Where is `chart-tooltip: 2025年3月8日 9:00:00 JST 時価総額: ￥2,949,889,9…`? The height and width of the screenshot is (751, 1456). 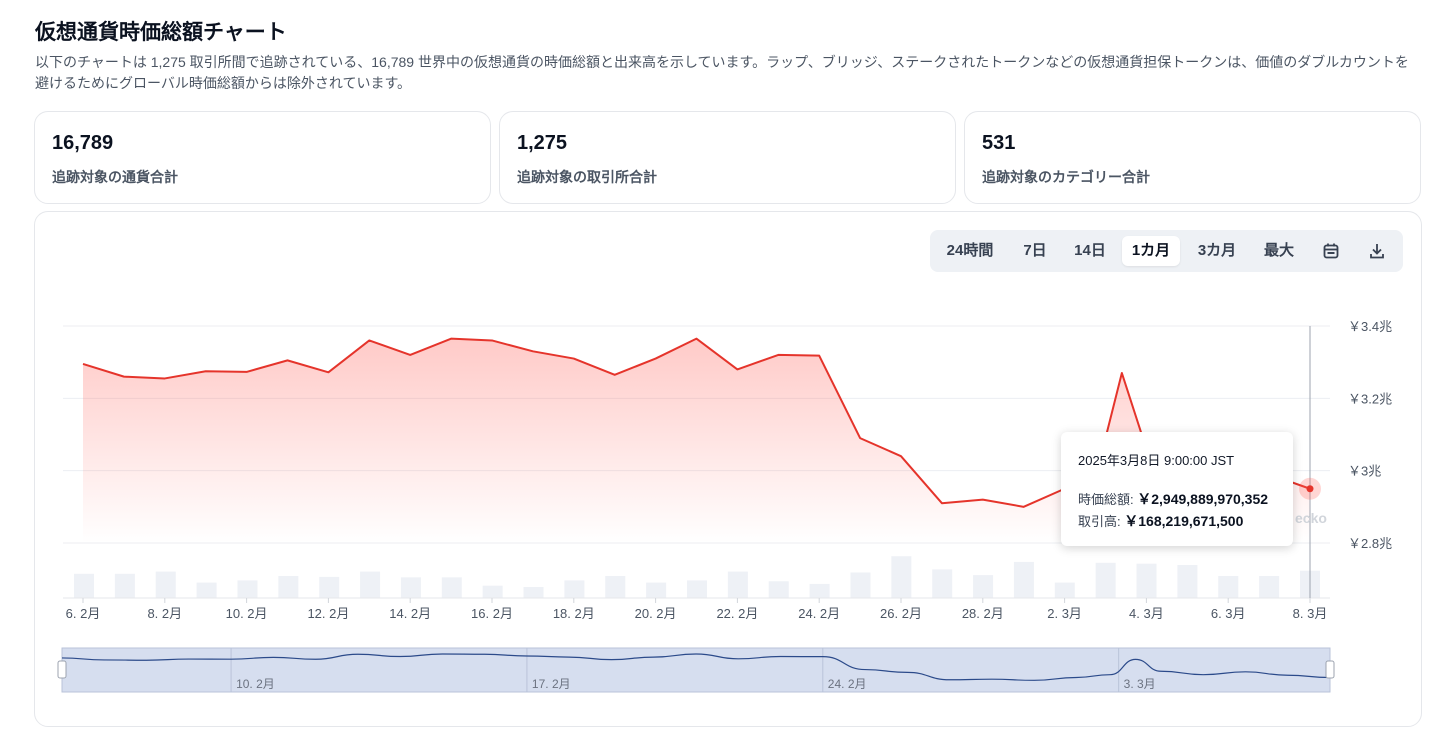 chart-tooltip: 2025年3月8日 9:00:00 JST 時価総額: ￥2,949,889,9… is located at coordinates (1177, 489).